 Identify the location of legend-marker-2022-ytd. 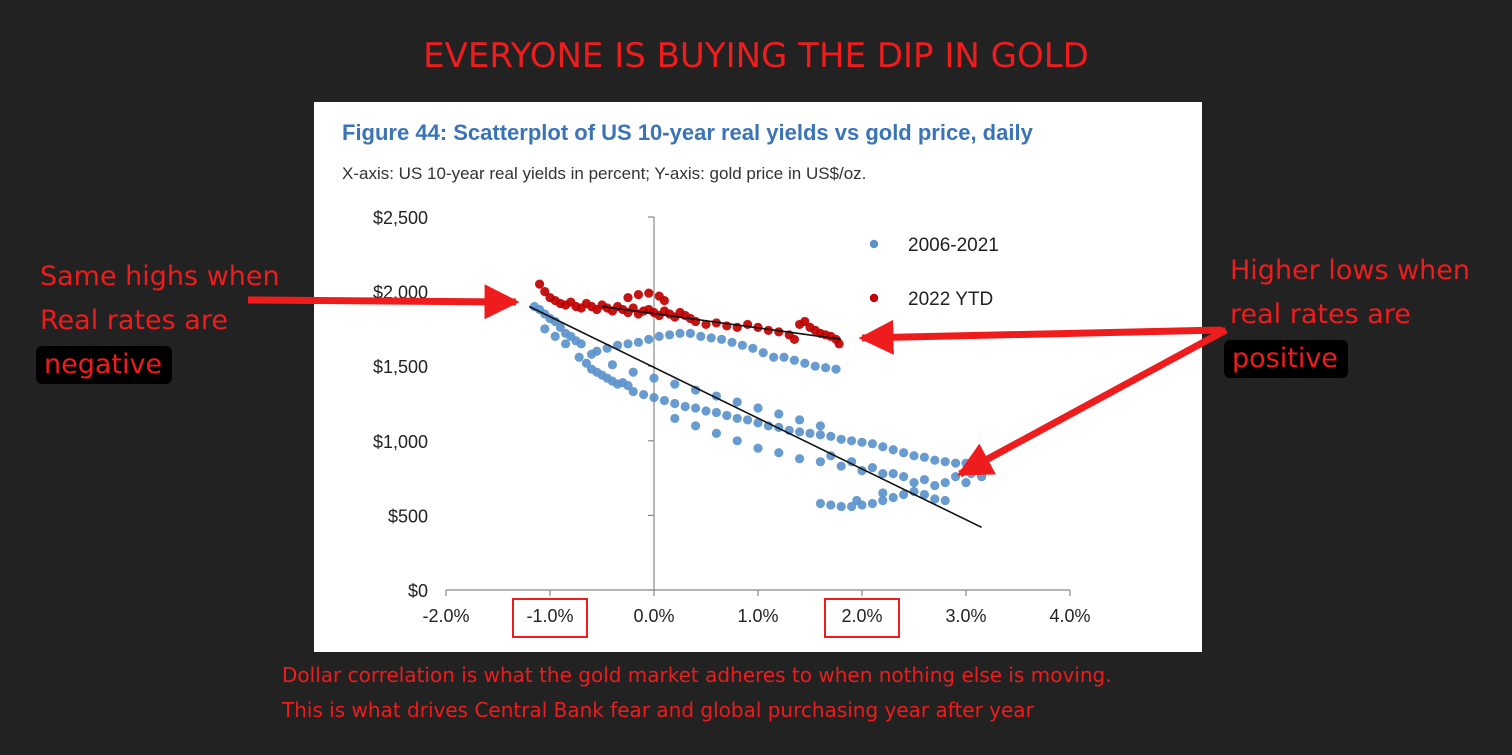
(874, 298).